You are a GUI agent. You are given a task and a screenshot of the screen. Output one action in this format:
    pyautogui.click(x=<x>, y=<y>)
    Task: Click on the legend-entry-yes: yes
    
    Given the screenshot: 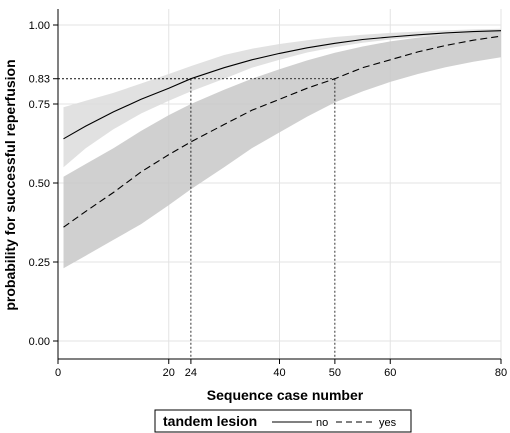 What is the action you would take?
    pyautogui.click(x=388, y=423)
    